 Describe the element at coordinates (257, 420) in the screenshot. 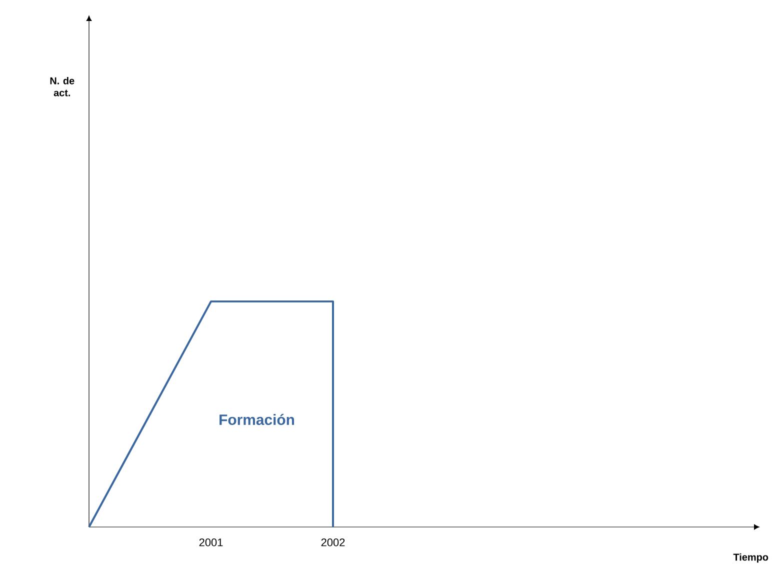

I see `annotation: Formación` at that location.